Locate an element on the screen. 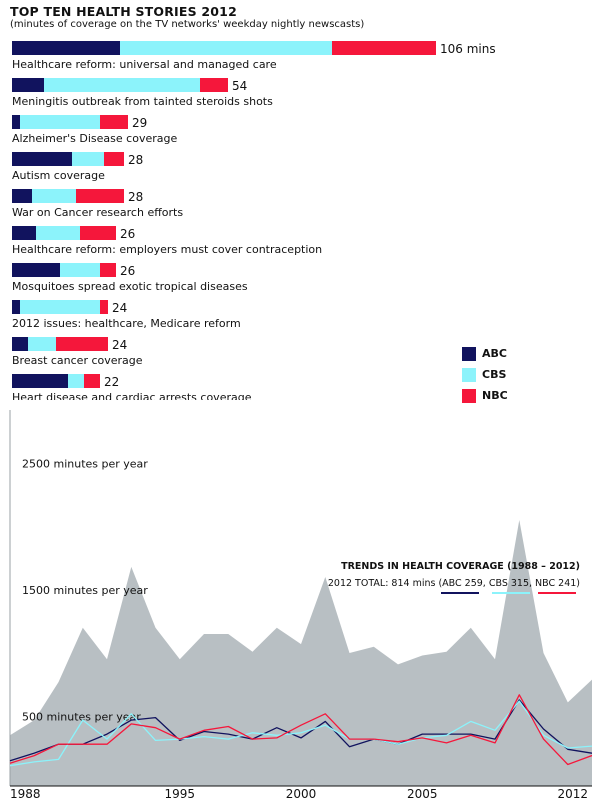 The image size is (592, 800). bar-total-label-2: 29 is located at coordinates (139, 123).